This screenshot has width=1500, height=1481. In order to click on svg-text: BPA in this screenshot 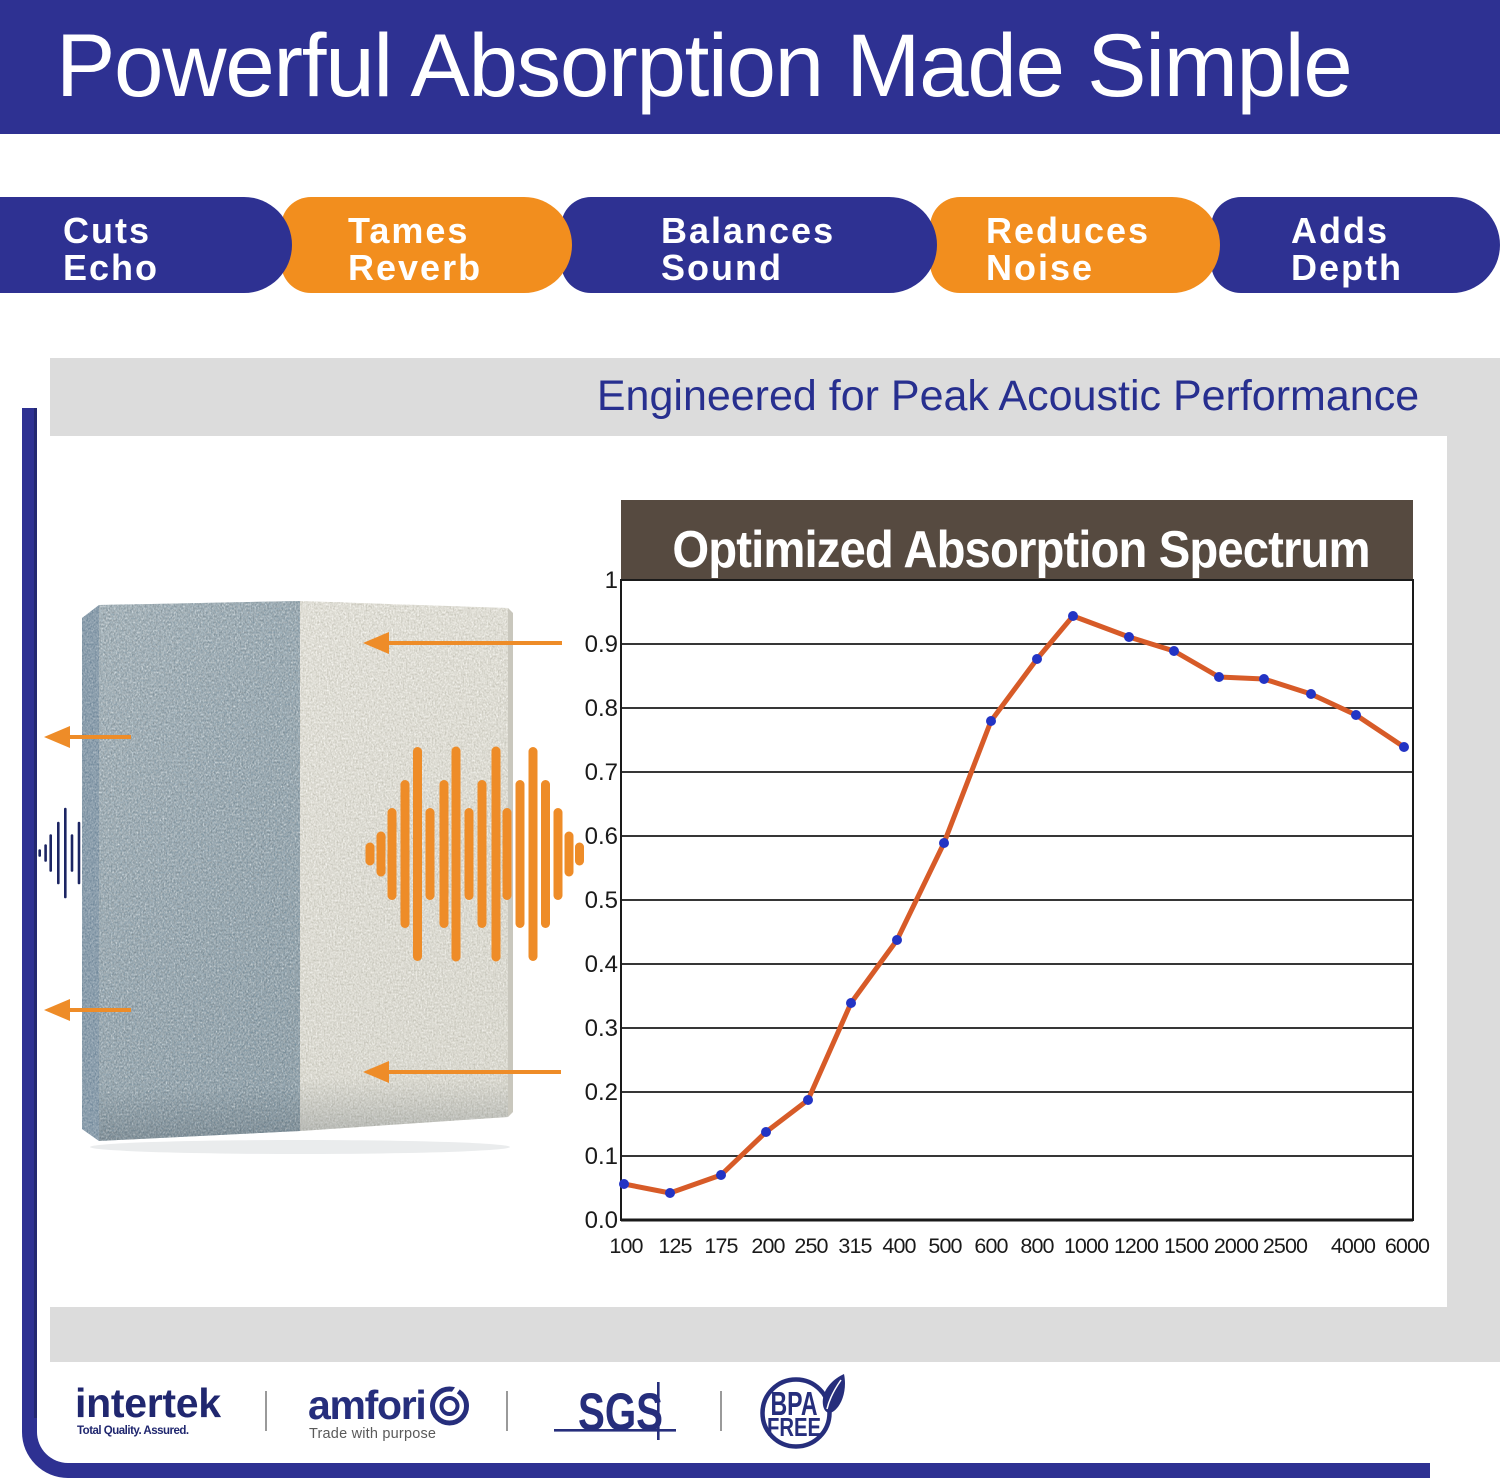, I will do `click(793, 1404)`.